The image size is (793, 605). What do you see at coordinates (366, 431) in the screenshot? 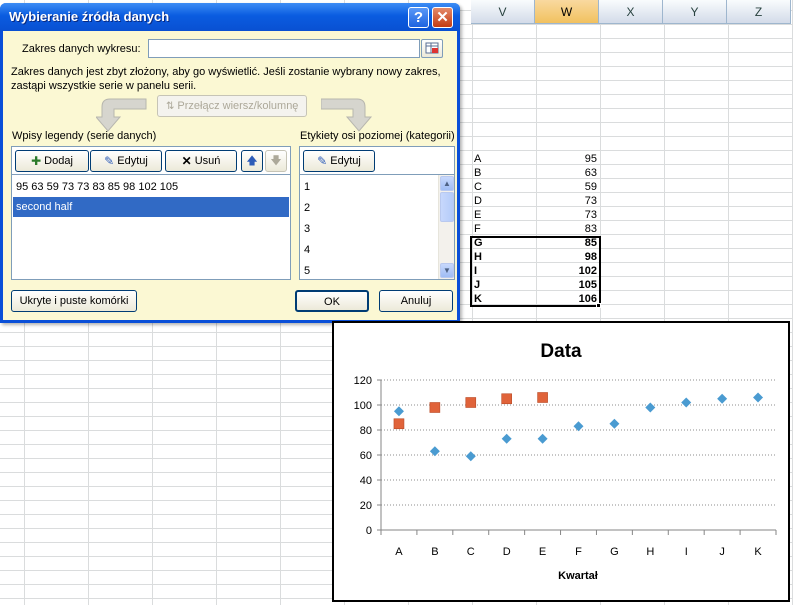
I see `y-tick-label: 80` at bounding box center [366, 431].